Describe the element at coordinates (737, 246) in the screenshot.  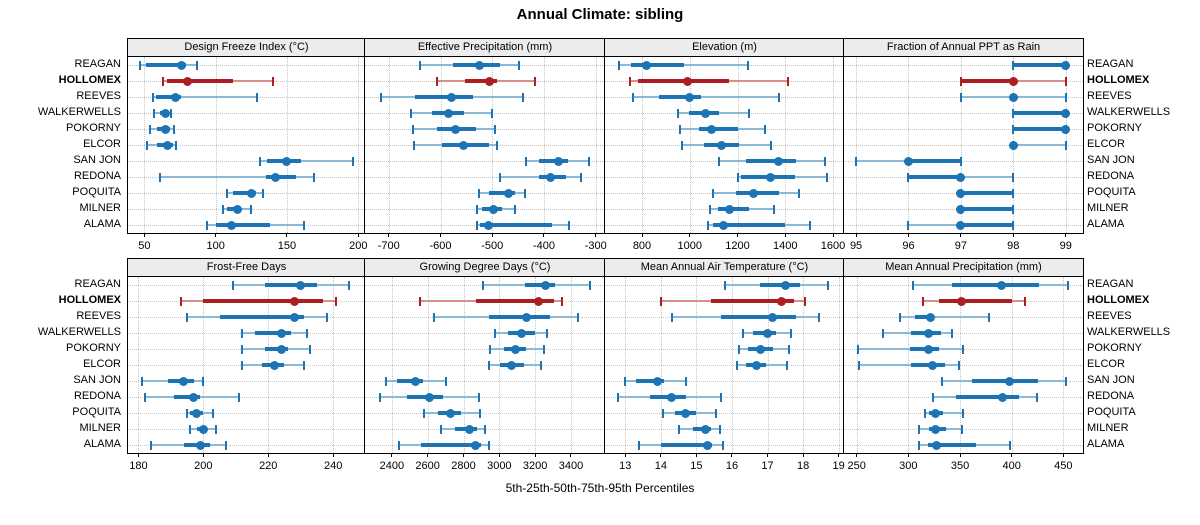
I see `axis-tick-label: 1200` at that location.